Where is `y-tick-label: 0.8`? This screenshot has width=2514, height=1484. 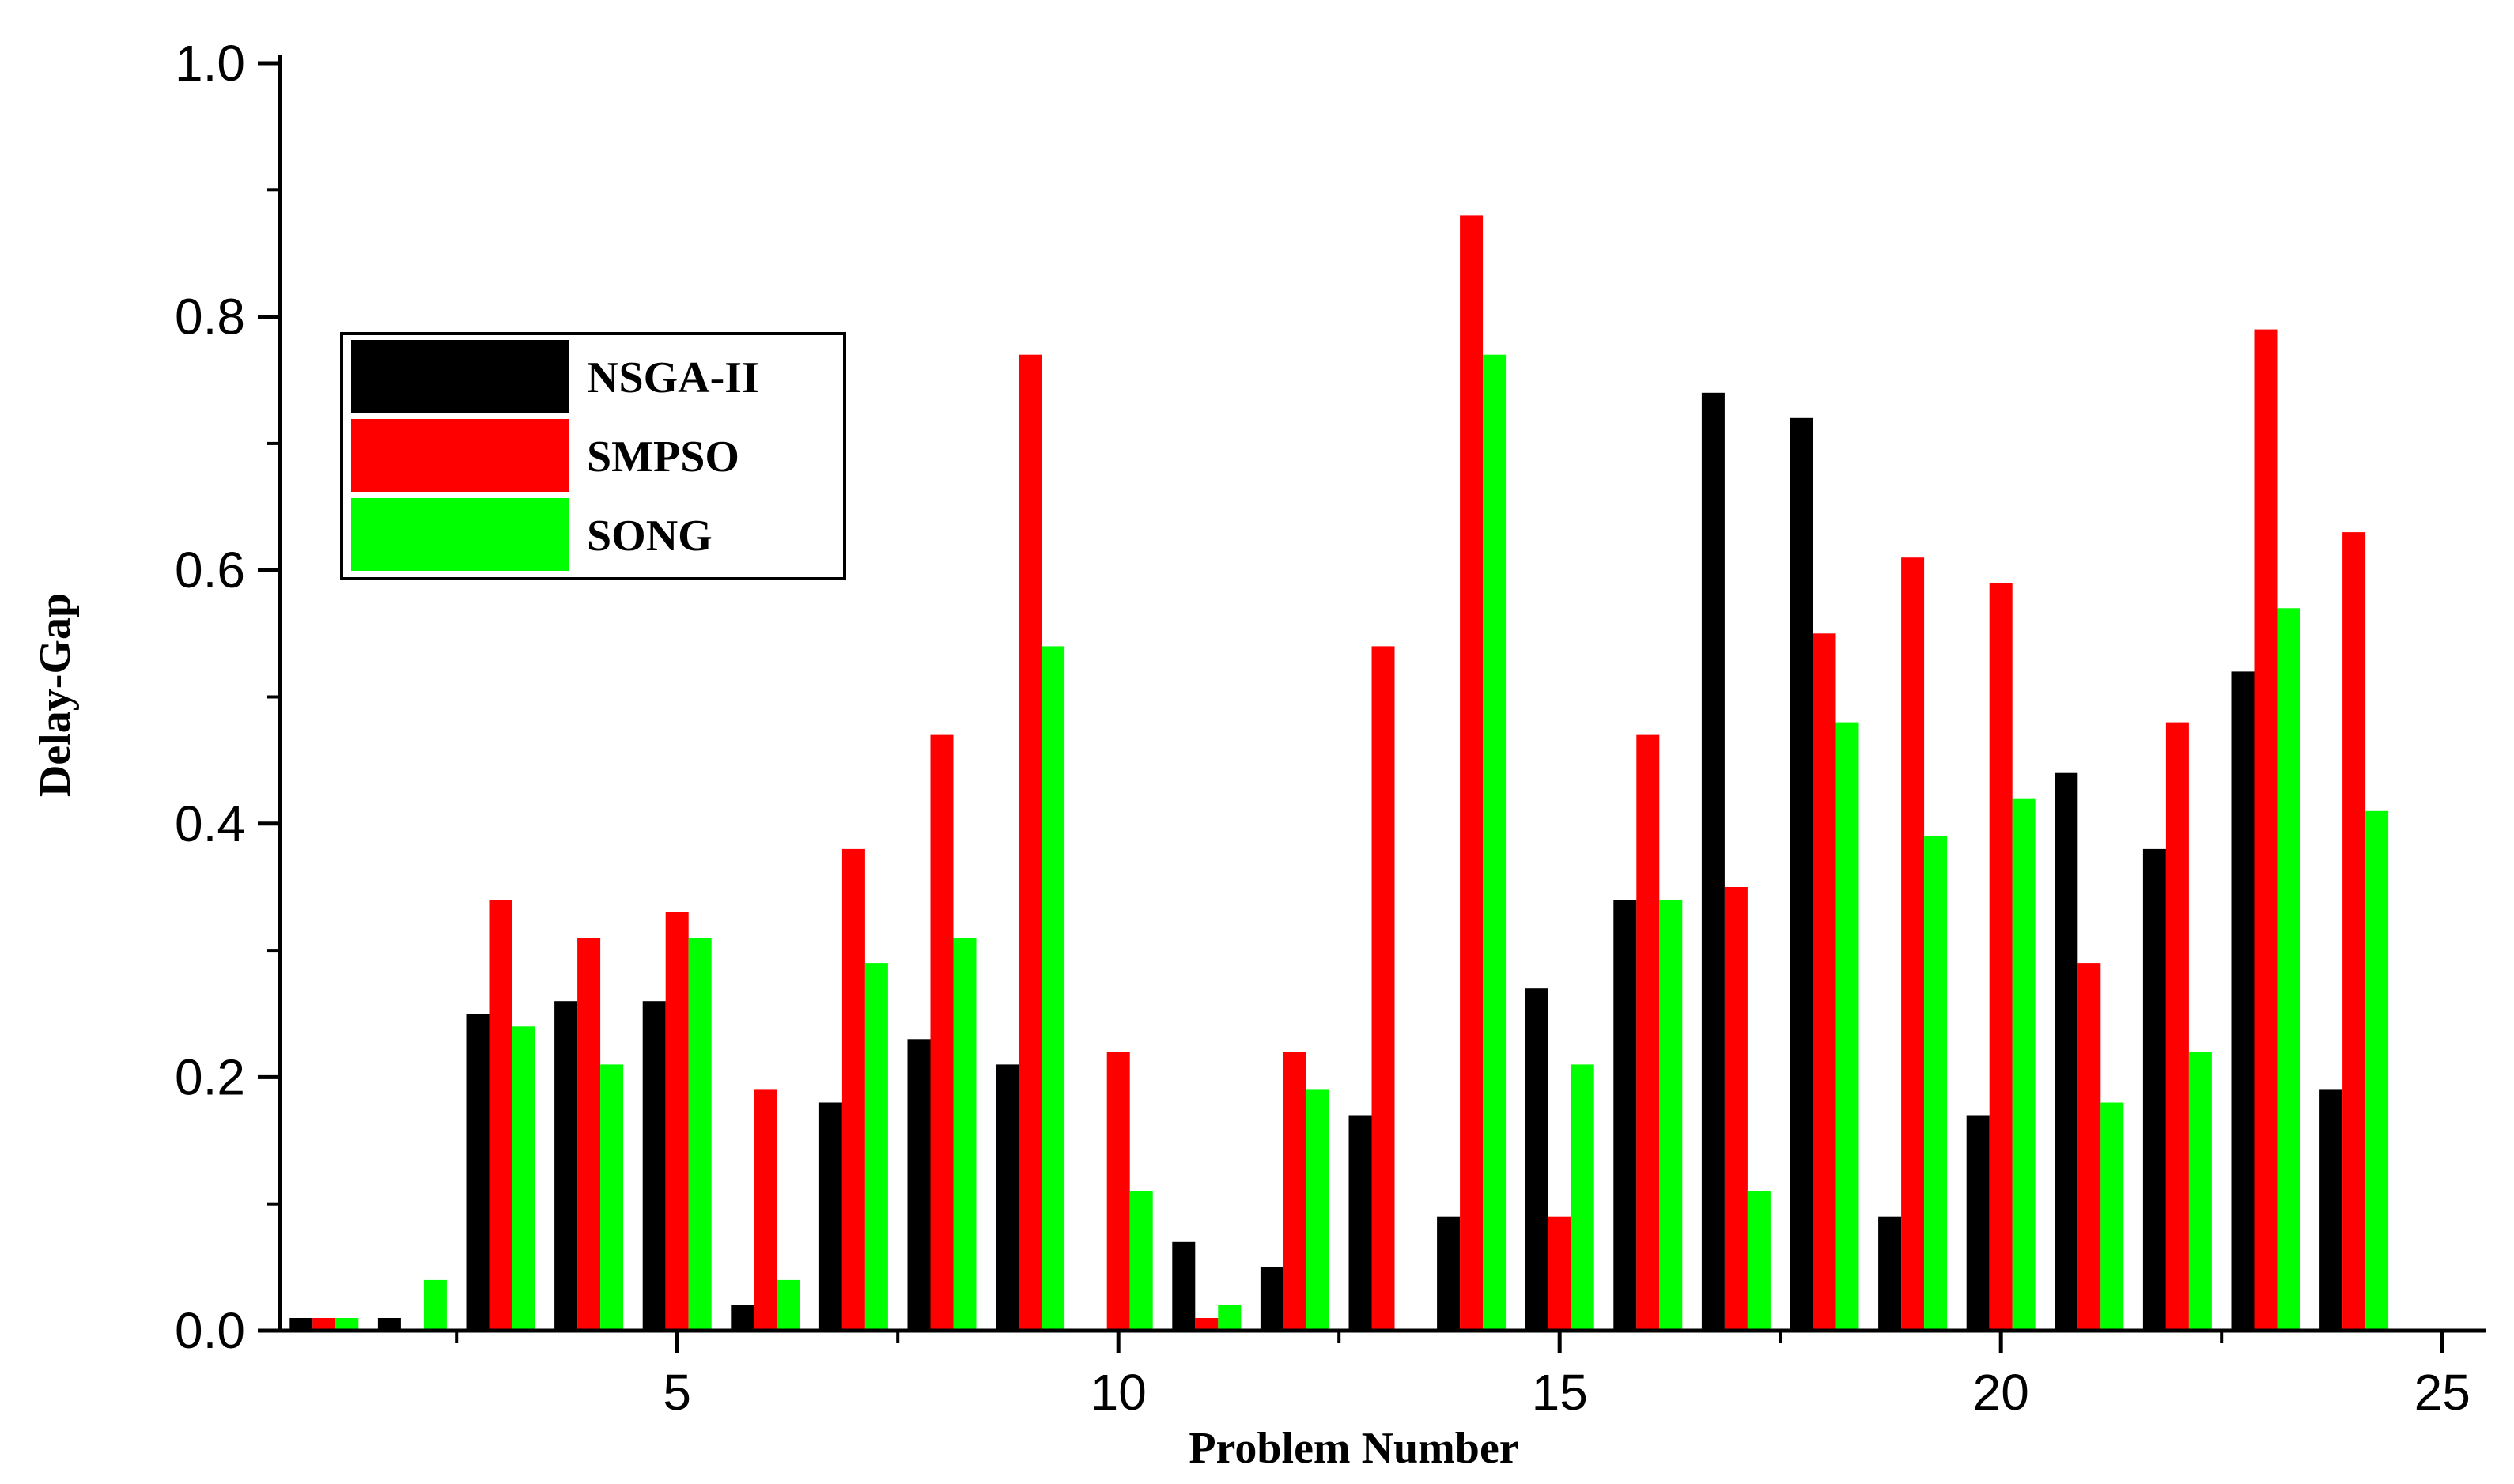
y-tick-label: 0.8 is located at coordinates (210, 317).